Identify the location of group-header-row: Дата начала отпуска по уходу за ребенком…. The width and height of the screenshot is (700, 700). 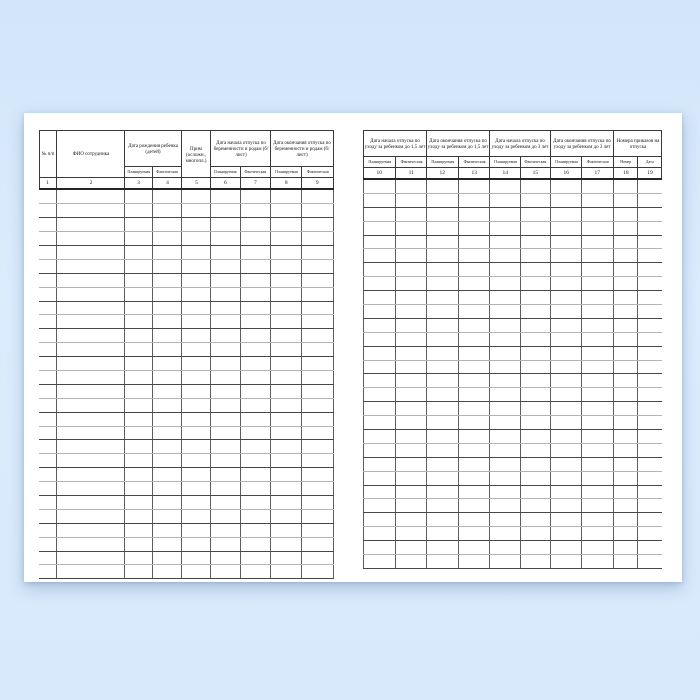
(512, 143).